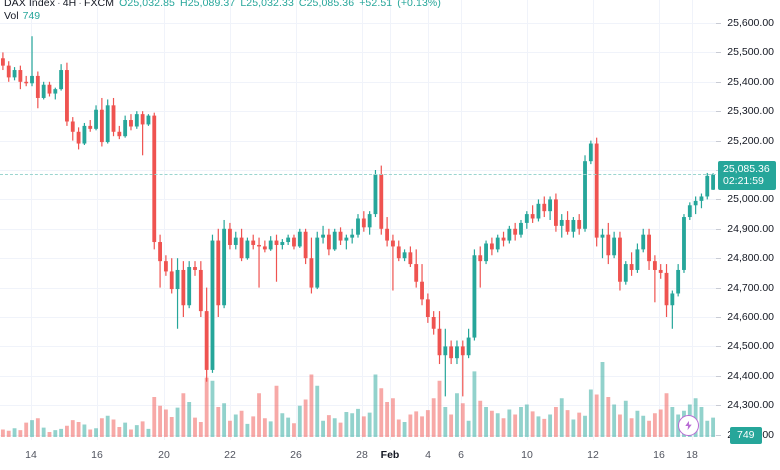 The height and width of the screenshot is (470, 780). I want to click on legend-high-label: H, so click(184, 4).